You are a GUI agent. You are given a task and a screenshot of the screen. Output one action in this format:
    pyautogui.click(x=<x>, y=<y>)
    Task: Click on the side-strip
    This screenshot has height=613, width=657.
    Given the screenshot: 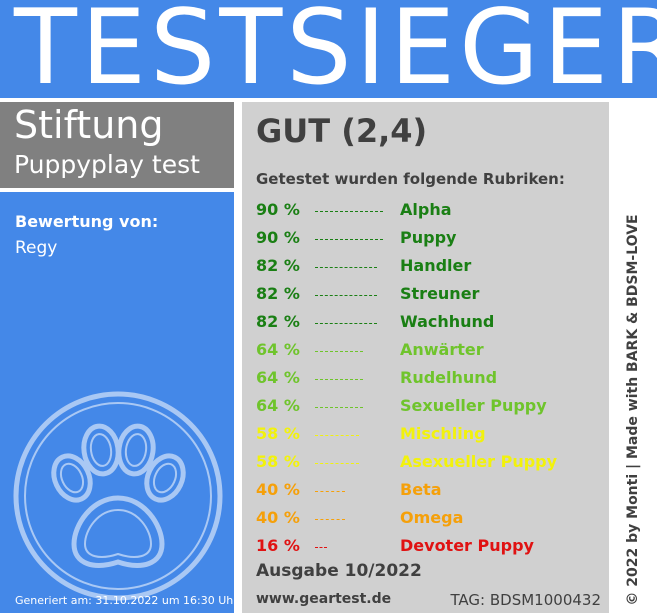 What is the action you would take?
    pyautogui.click(x=633, y=355)
    